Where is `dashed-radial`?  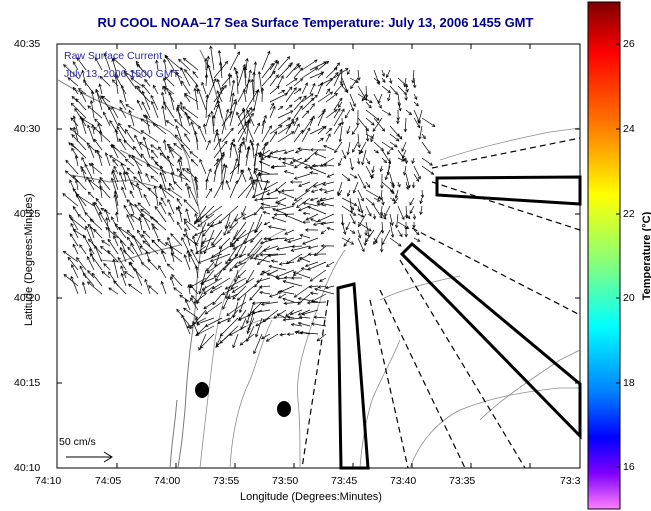 dashed-radial is located at coordinates (315, 384).